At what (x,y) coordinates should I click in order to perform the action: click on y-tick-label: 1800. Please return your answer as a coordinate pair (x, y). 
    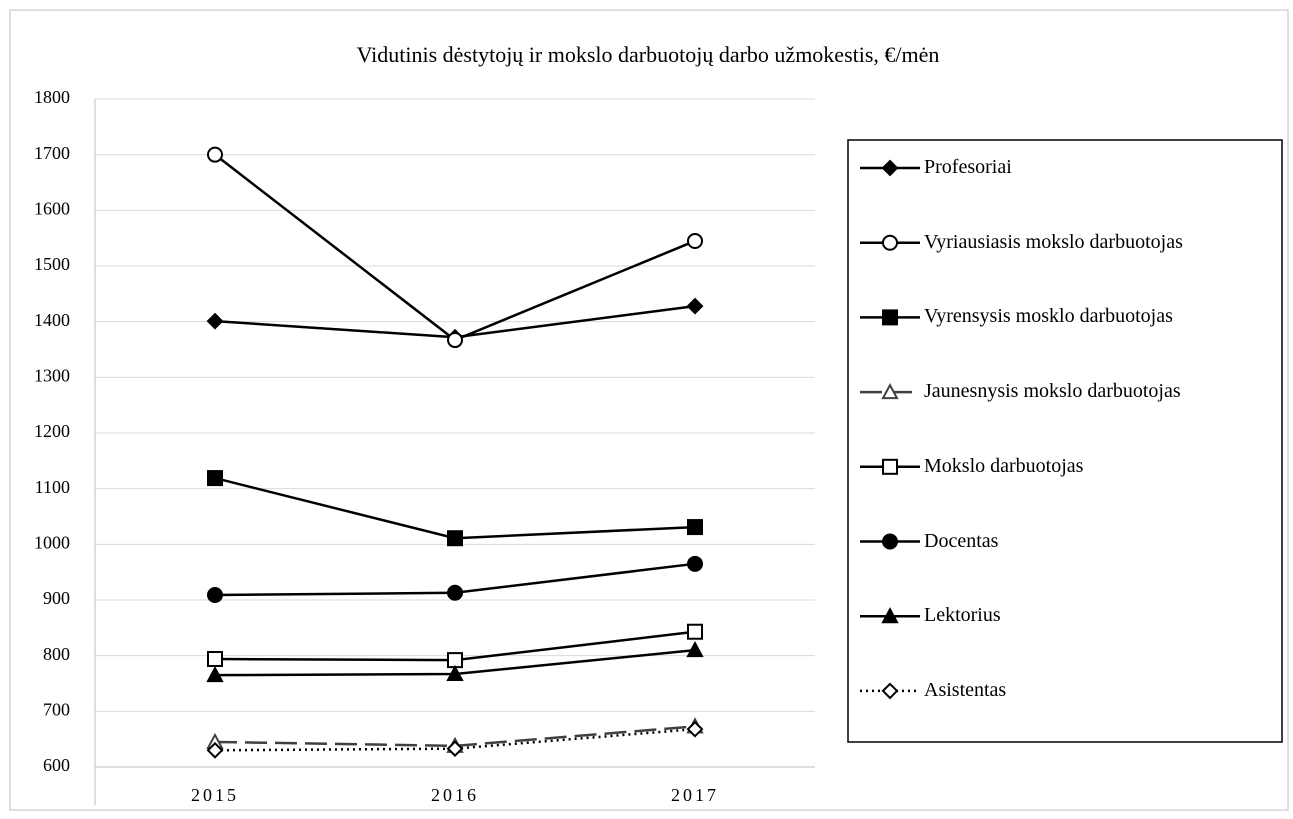
    Looking at the image, I should click on (52, 97).